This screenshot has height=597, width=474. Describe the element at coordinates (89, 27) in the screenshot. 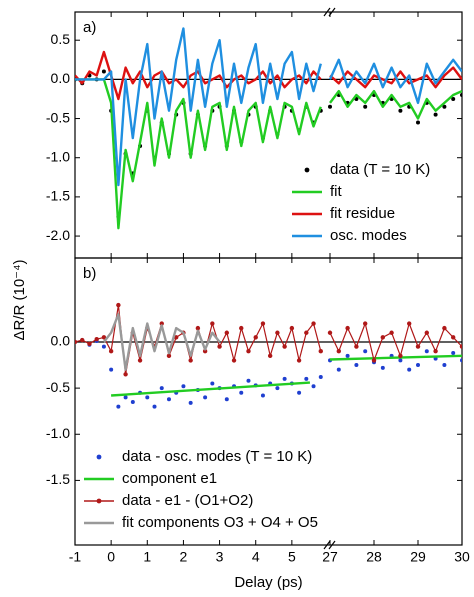

I see `panel-label: a)` at that location.